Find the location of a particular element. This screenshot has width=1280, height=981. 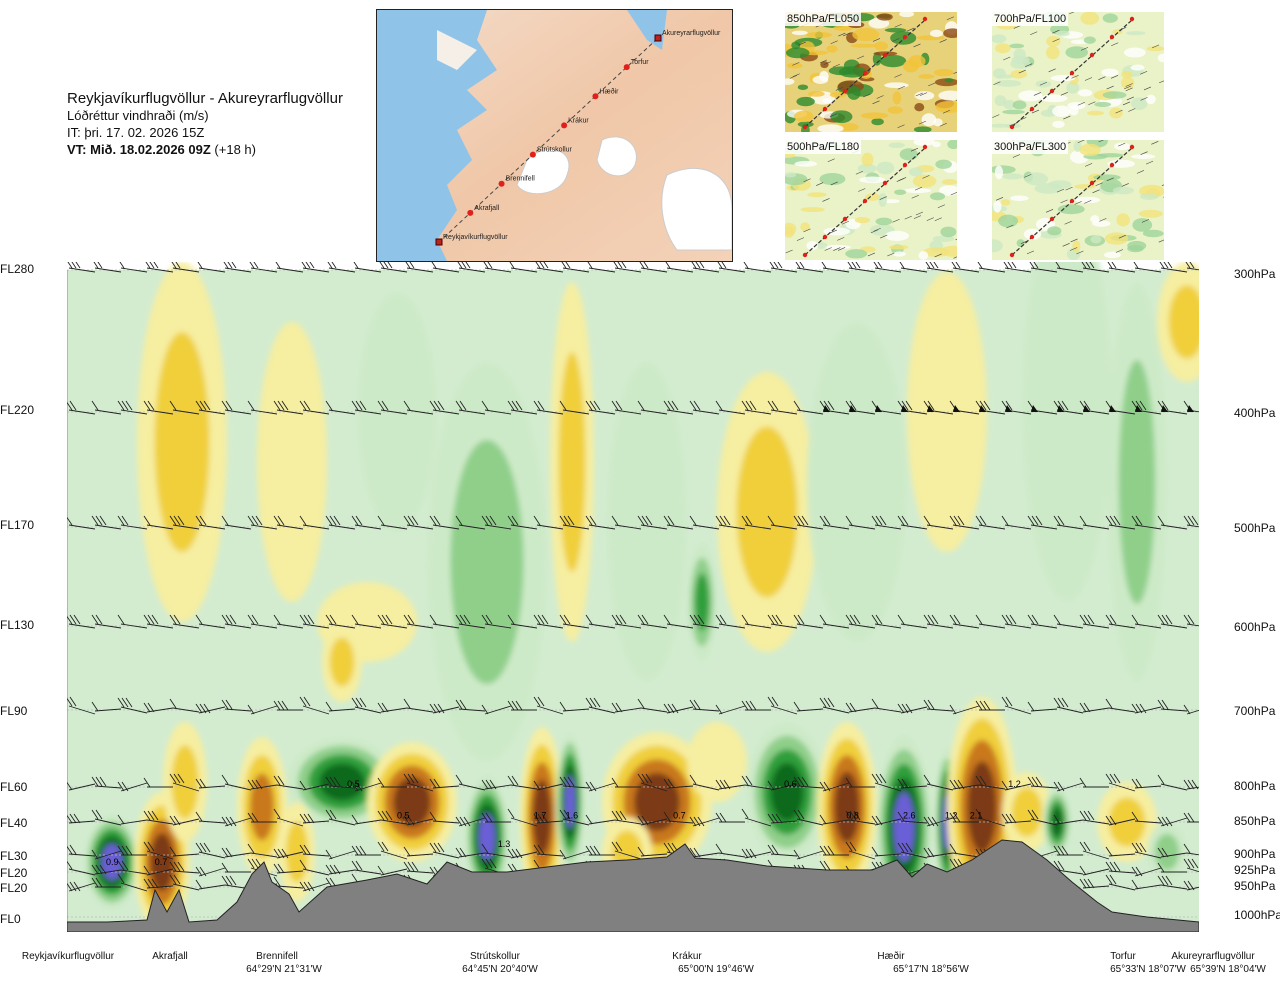

velocity-cell is located at coordinates (487, 837).